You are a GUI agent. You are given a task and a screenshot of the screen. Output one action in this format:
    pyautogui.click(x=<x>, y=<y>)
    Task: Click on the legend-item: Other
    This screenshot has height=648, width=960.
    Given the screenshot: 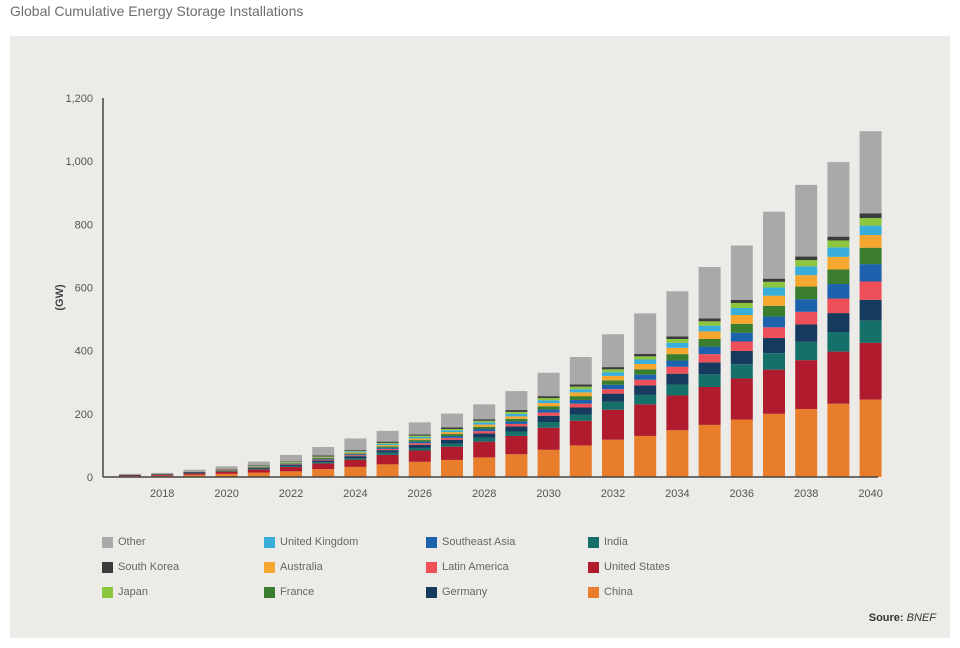 What is the action you would take?
    pyautogui.click(x=124, y=542)
    